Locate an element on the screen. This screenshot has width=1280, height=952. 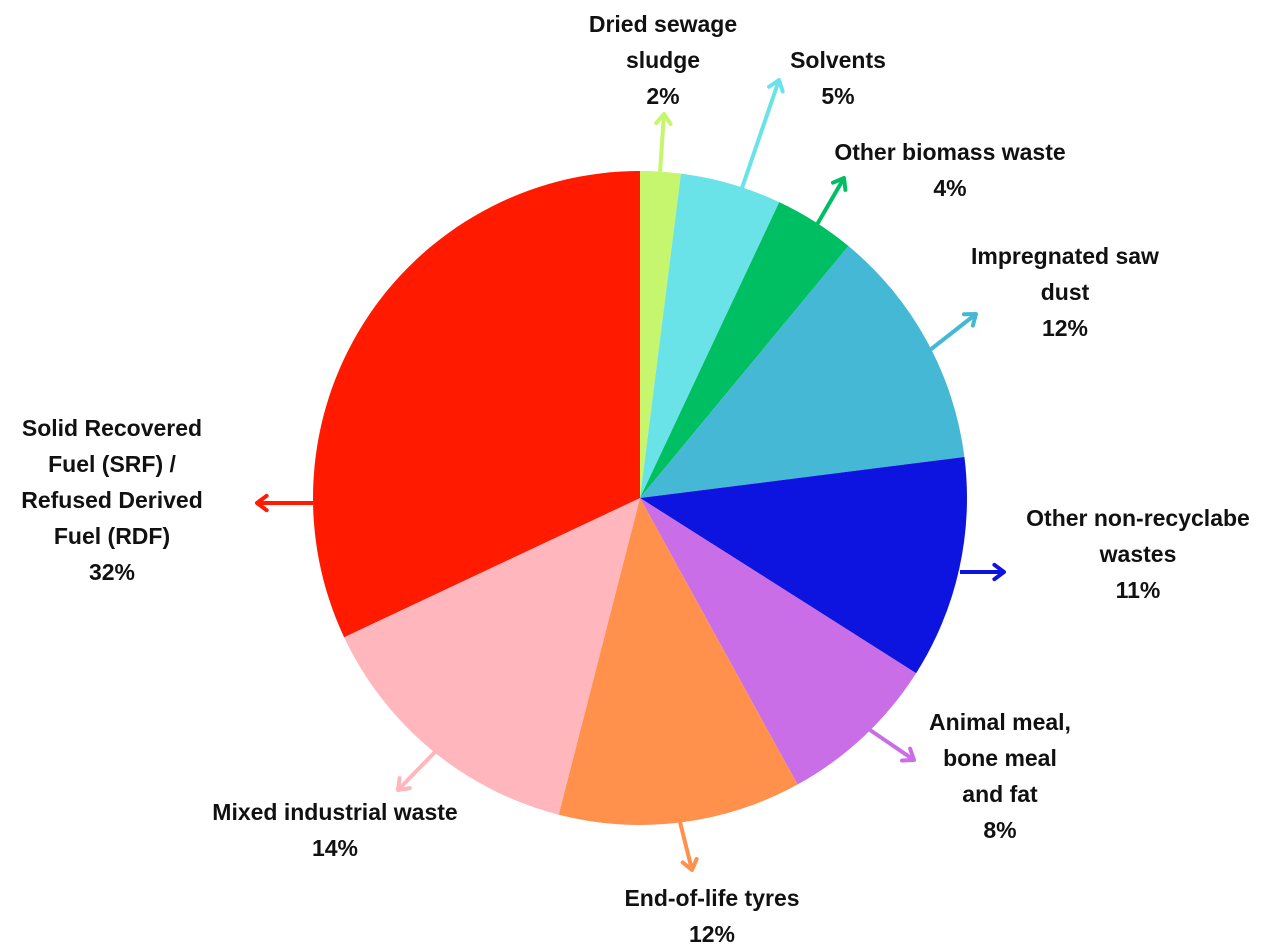
category-name: Other non-recyclabe wastes is located at coordinates (1138, 536).